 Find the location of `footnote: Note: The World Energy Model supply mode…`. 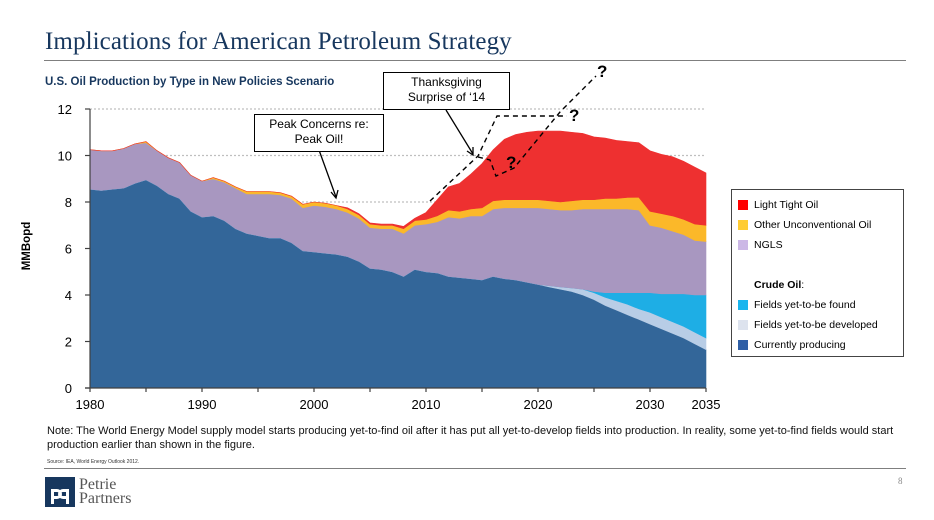

footnote: Note: The World Energy Model supply mode… is located at coordinates (470, 438).